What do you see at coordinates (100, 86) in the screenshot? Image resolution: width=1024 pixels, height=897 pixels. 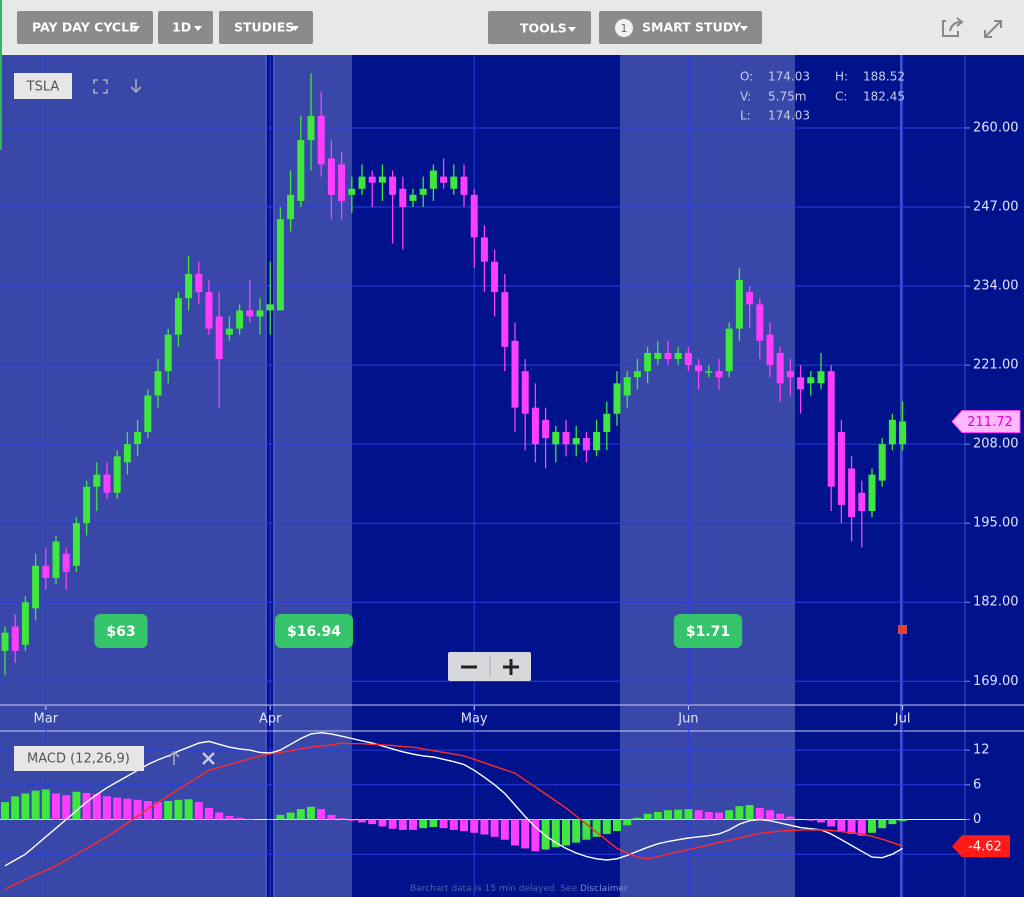 I see `expand-icon` at bounding box center [100, 86].